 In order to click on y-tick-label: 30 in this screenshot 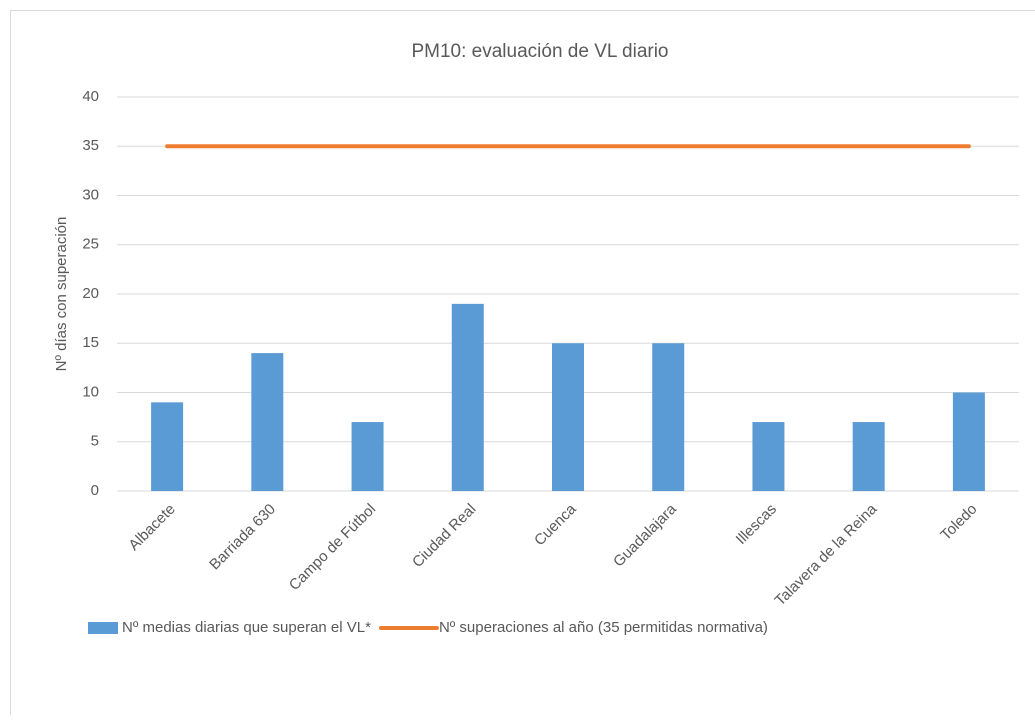, I will do `click(90, 194)`.